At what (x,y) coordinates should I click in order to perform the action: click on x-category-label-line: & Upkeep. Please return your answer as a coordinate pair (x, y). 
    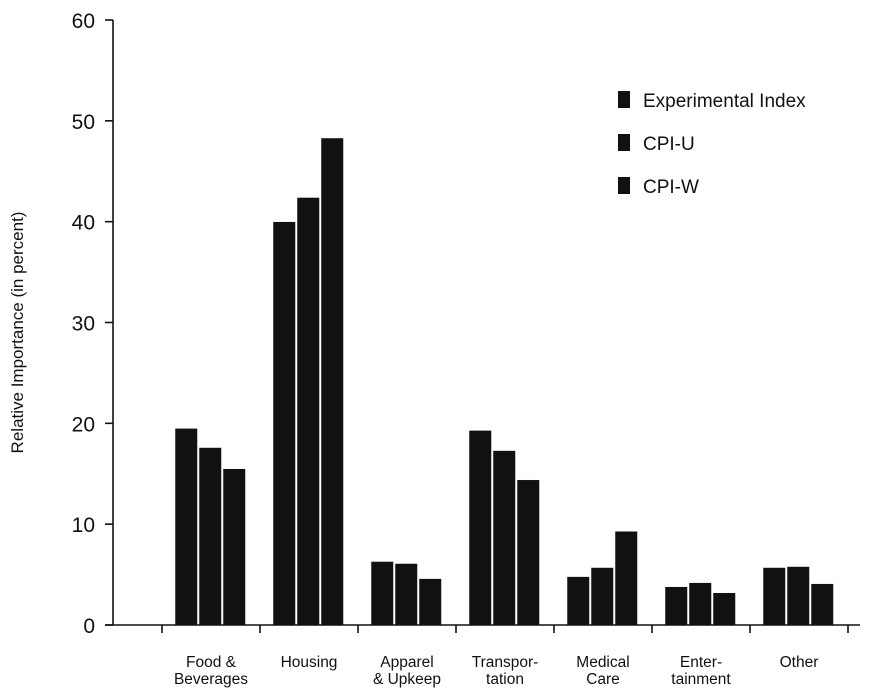
    Looking at the image, I should click on (407, 679).